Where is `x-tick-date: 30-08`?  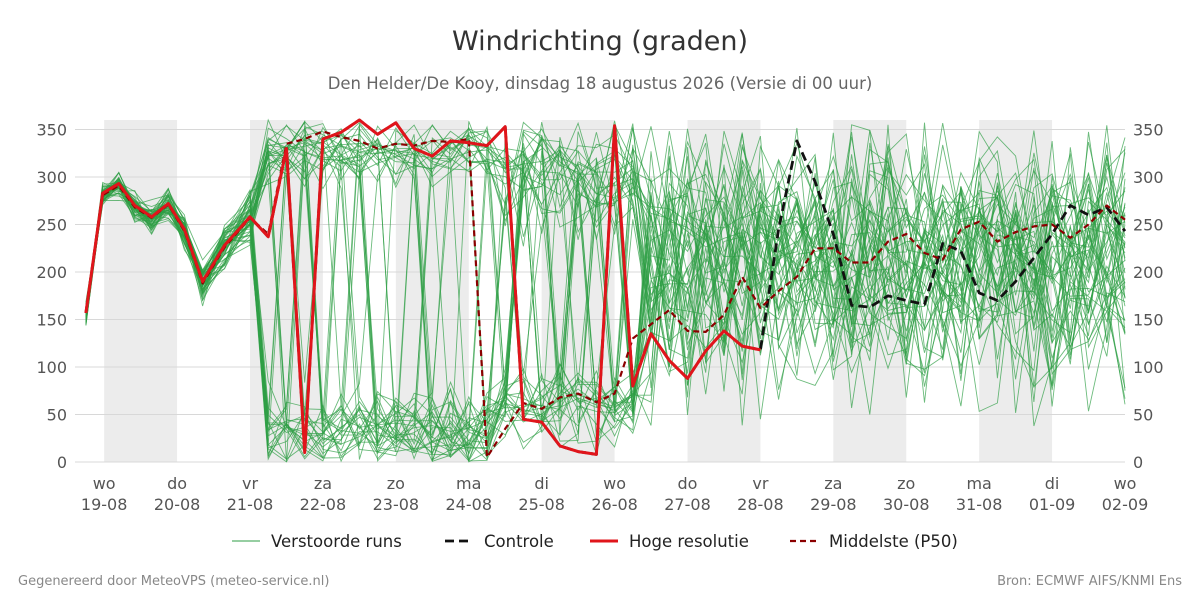
x-tick-date: 30-08 is located at coordinates (906, 504).